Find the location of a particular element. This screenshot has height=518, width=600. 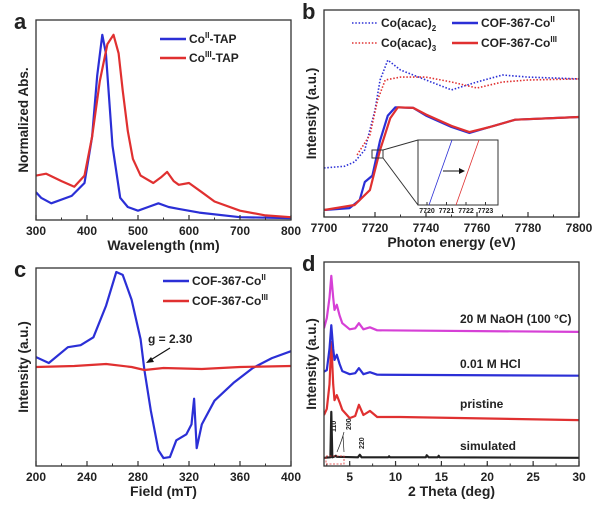

trace-label: 0.01 M HCl is located at coordinates (490, 364).